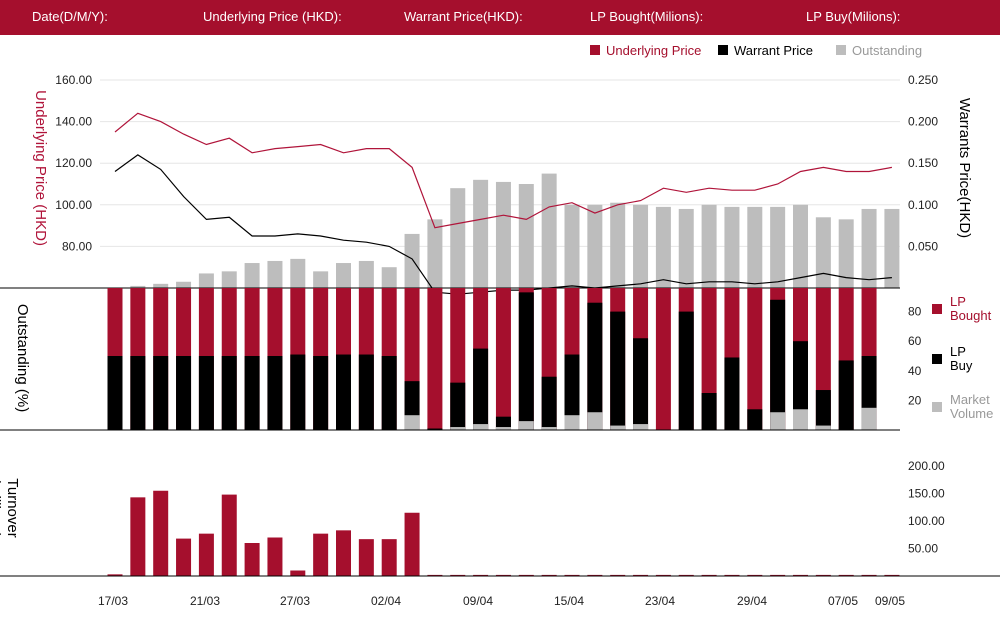  What do you see at coordinates (964, 168) in the screenshot?
I see `y-right-axis-title: Warrants Price(HKD)` at bounding box center [964, 168].